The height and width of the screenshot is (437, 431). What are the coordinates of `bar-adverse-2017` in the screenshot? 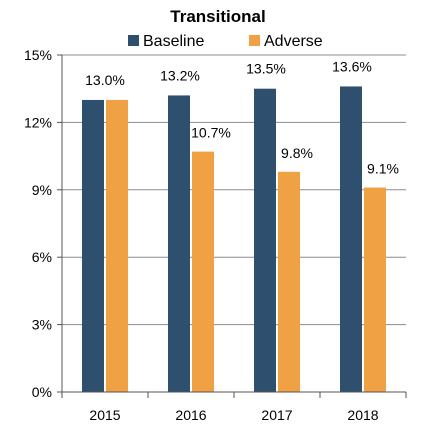 It's located at (289, 281).